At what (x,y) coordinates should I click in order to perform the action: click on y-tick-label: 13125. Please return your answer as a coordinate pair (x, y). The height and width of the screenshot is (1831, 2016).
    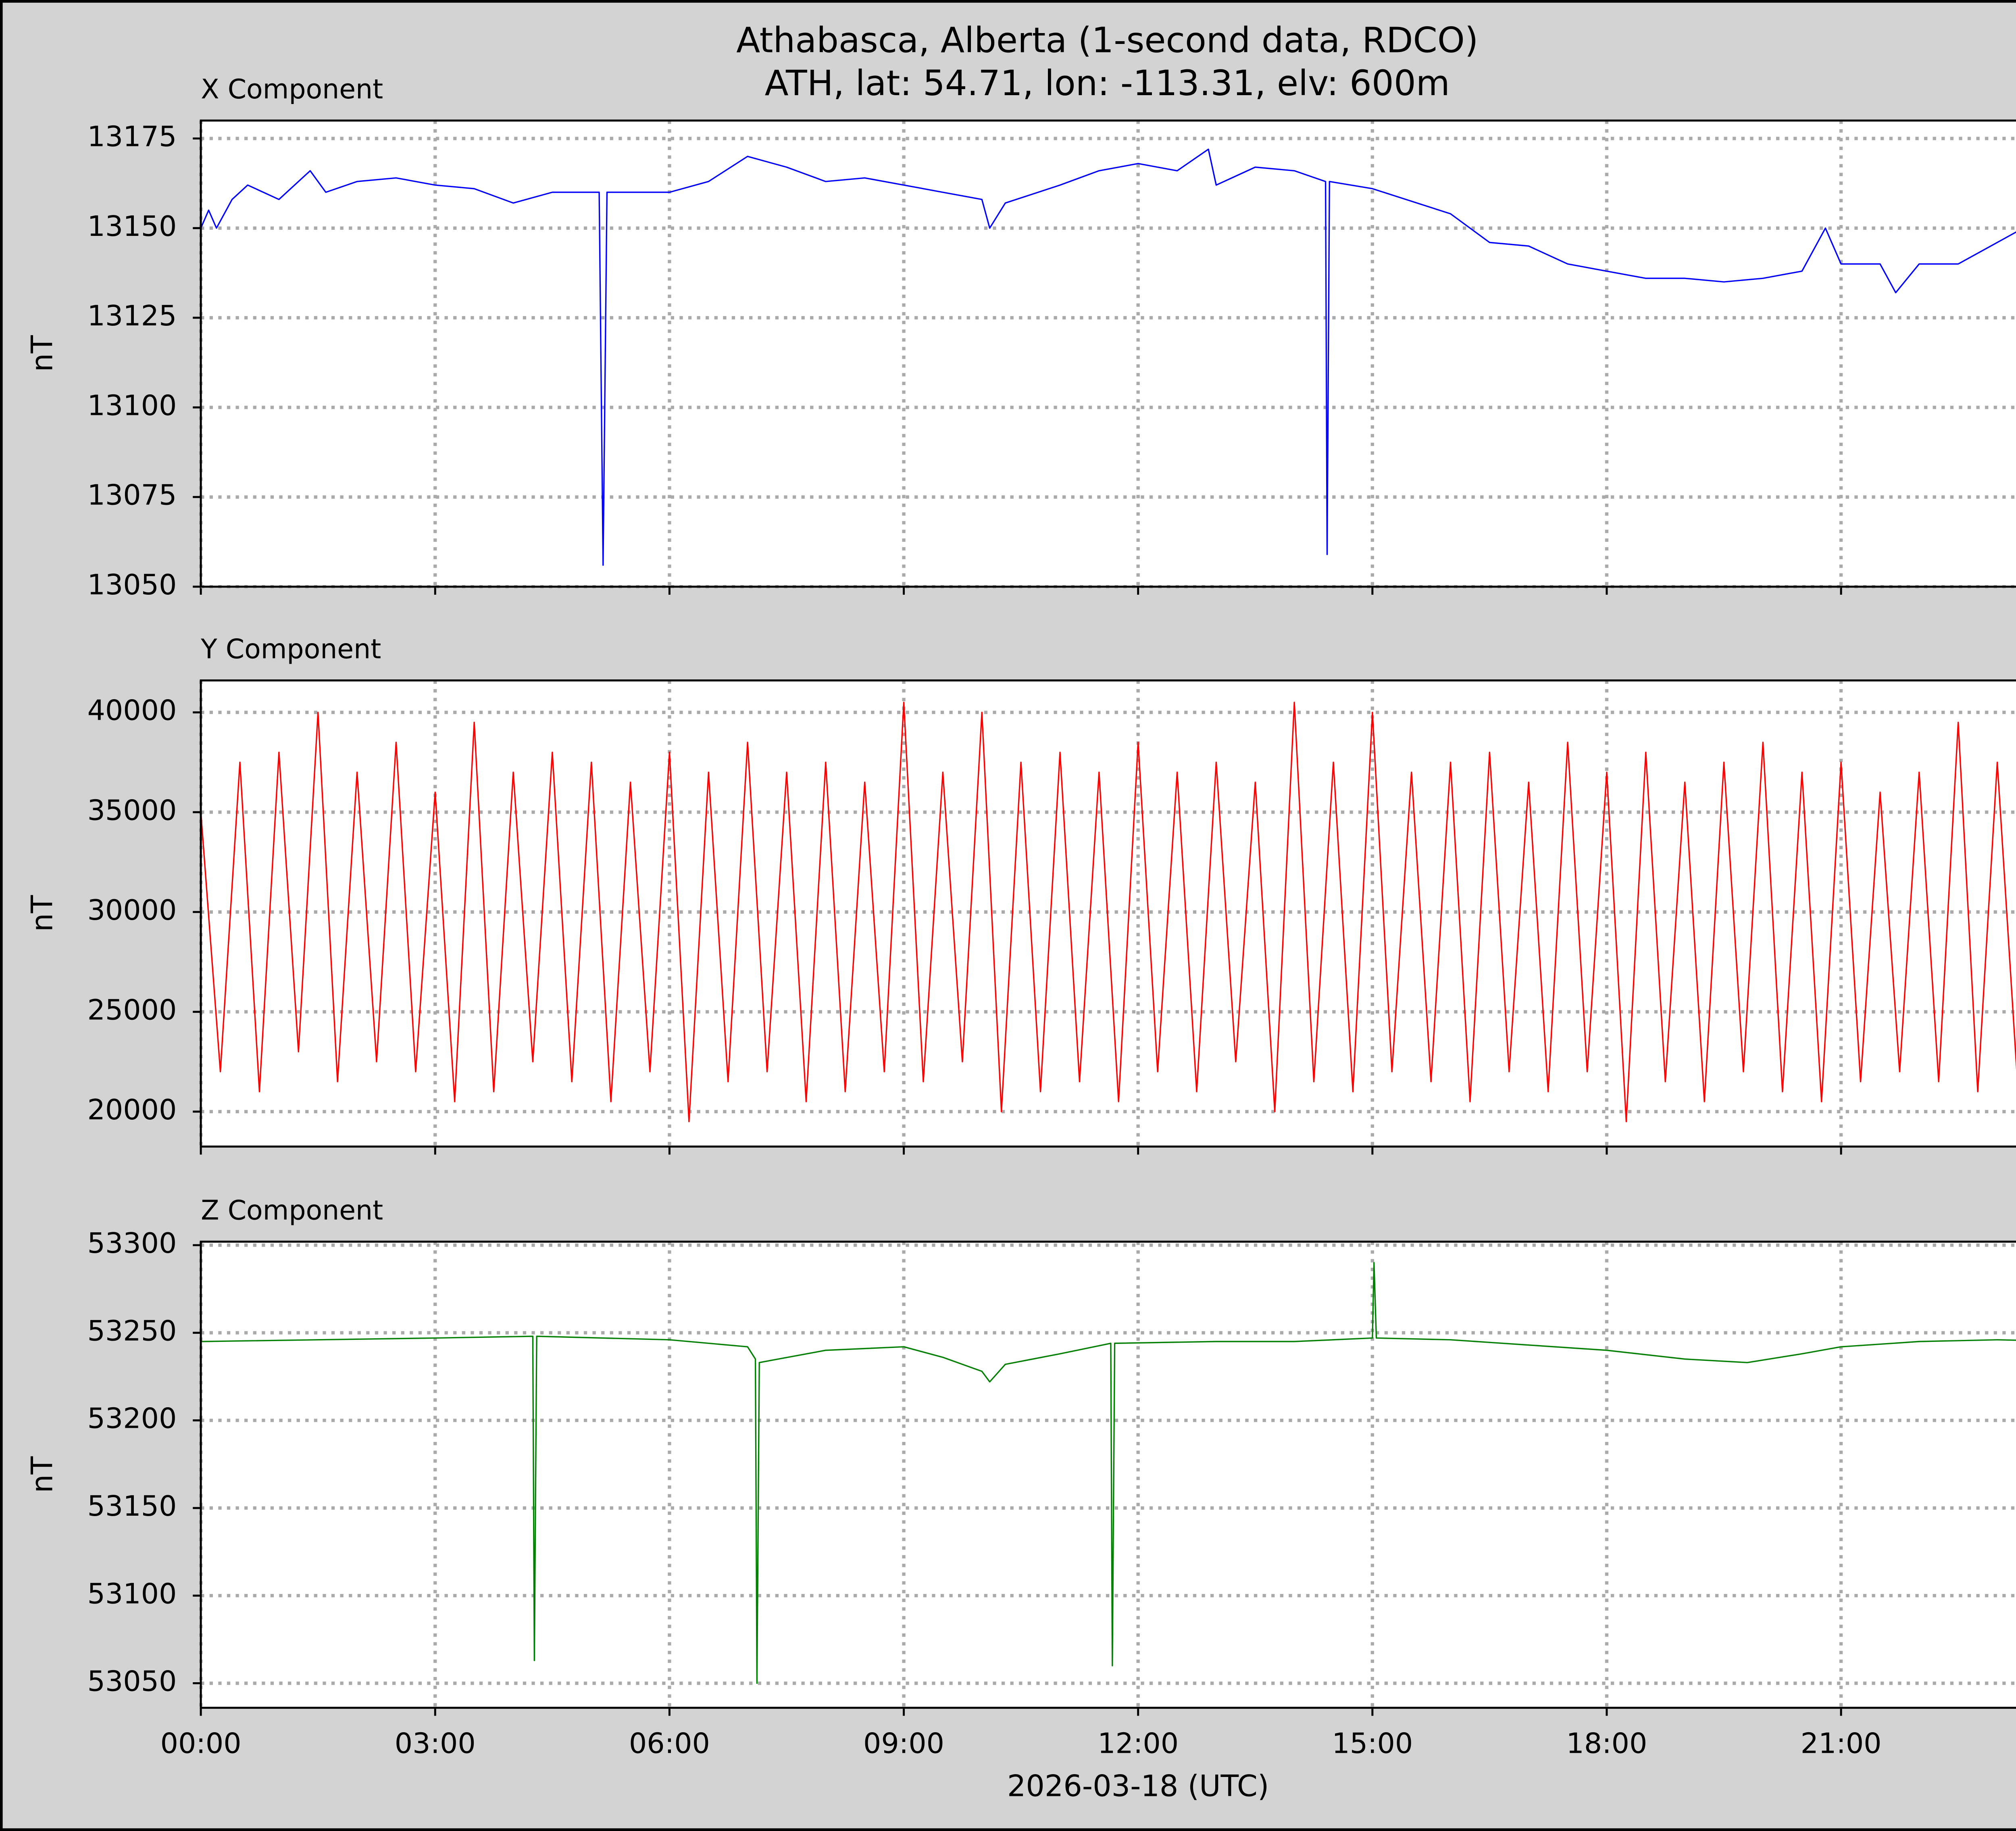
    Looking at the image, I should click on (132, 316).